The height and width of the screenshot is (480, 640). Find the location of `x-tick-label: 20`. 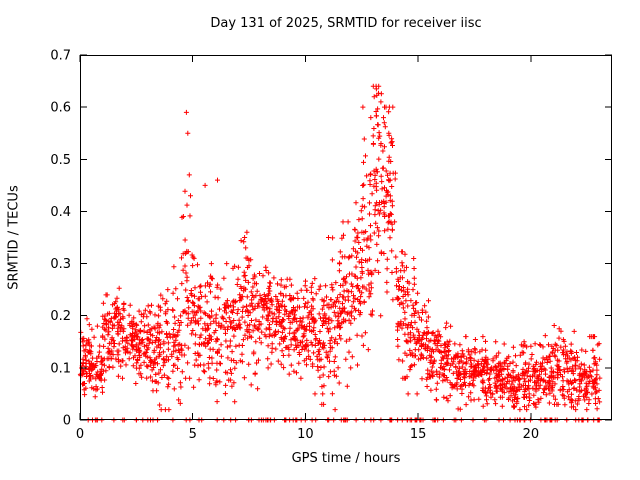

x-tick-label: 20 is located at coordinates (531, 434).